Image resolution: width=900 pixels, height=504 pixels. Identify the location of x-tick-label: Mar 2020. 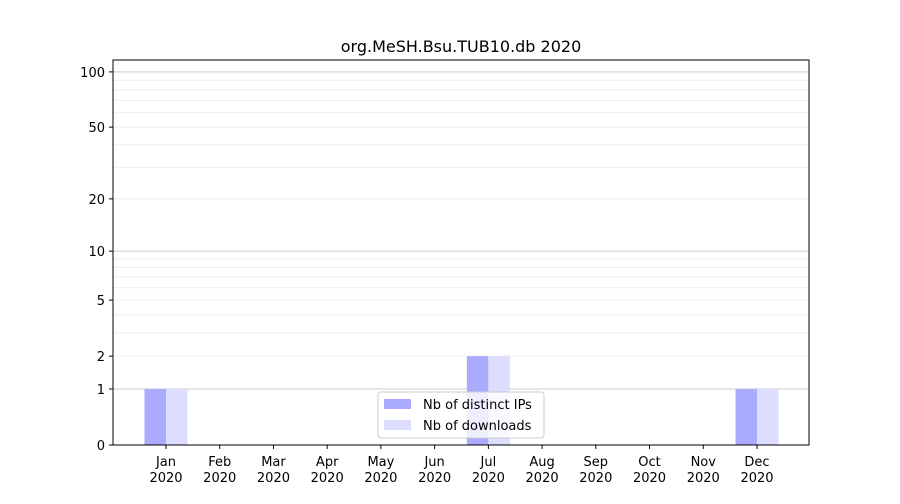
(273, 470).